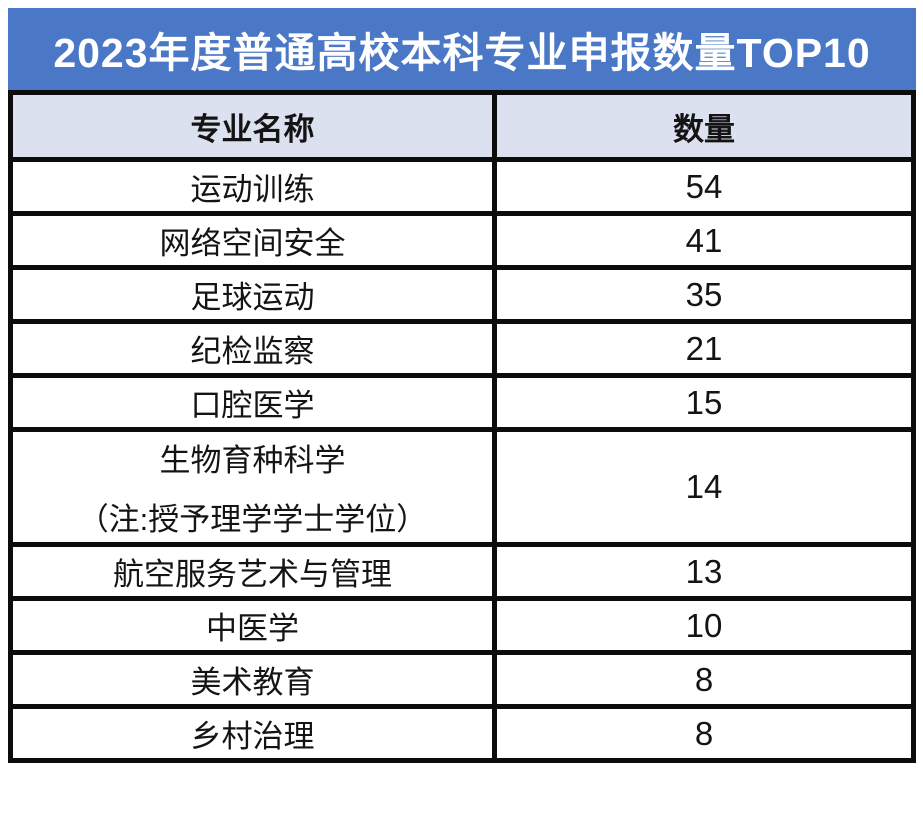 The image size is (923, 827). I want to click on column-header-major: 专业名称, so click(252, 126).